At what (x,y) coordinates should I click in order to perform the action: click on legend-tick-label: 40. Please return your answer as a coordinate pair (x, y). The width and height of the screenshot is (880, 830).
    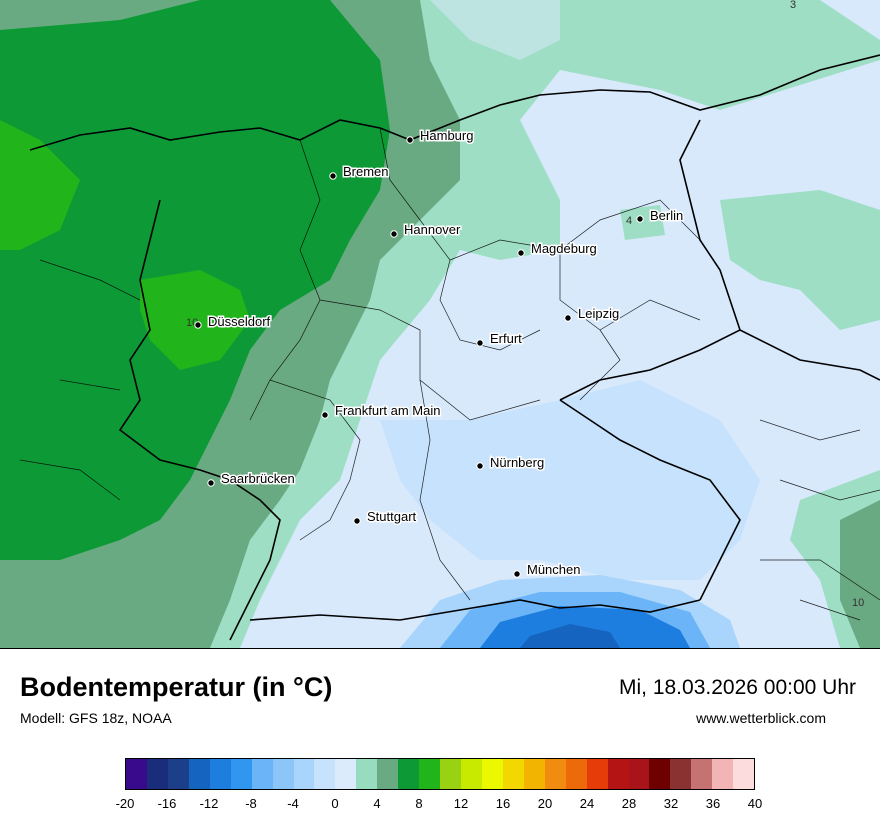
    Looking at the image, I should click on (755, 803).